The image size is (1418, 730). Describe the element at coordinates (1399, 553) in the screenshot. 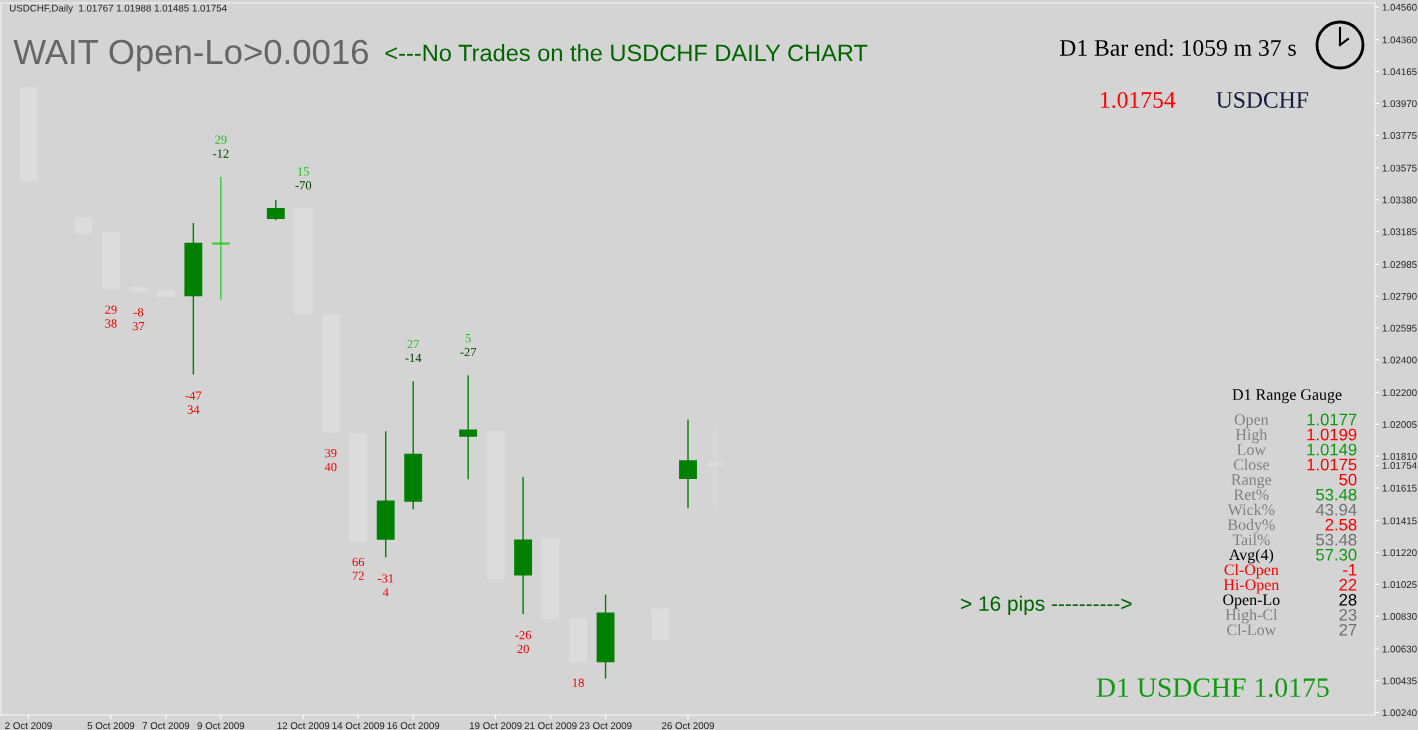

I see `y-tick-label: 1.01220` at that location.